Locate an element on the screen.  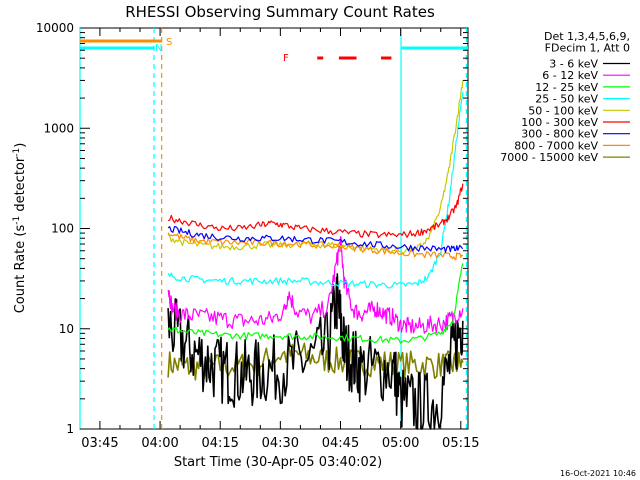
legend-label-7: 800 - 7000 keV is located at coordinates (556, 145).